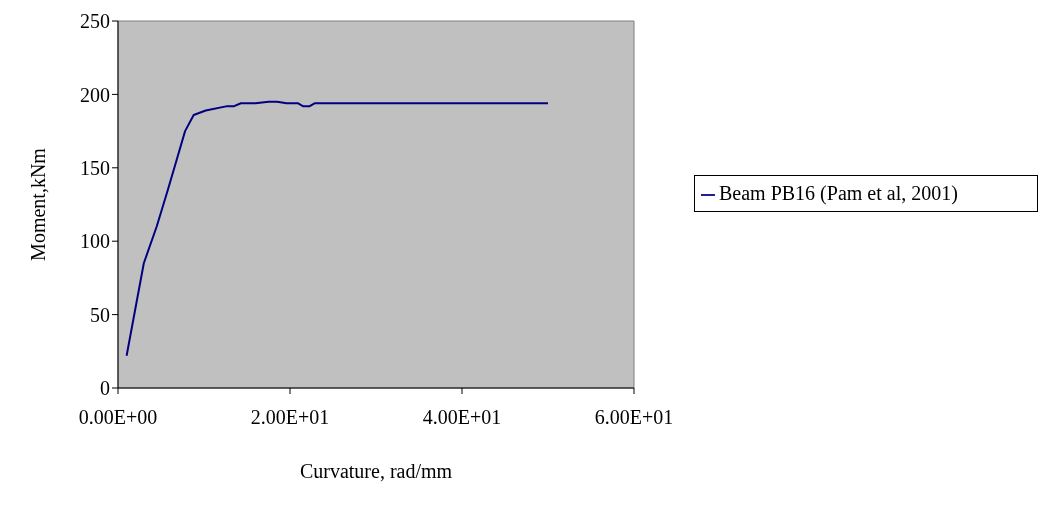 This screenshot has width=1055, height=507. I want to click on y-axis-title: Moment,kNm, so click(38, 204).